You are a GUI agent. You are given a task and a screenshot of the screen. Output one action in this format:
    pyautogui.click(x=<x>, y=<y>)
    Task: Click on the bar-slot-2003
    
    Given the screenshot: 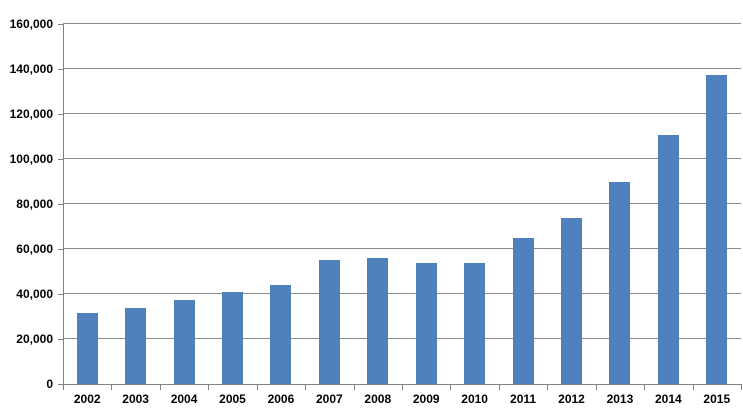 What is the action you would take?
    pyautogui.click(x=135, y=204)
    